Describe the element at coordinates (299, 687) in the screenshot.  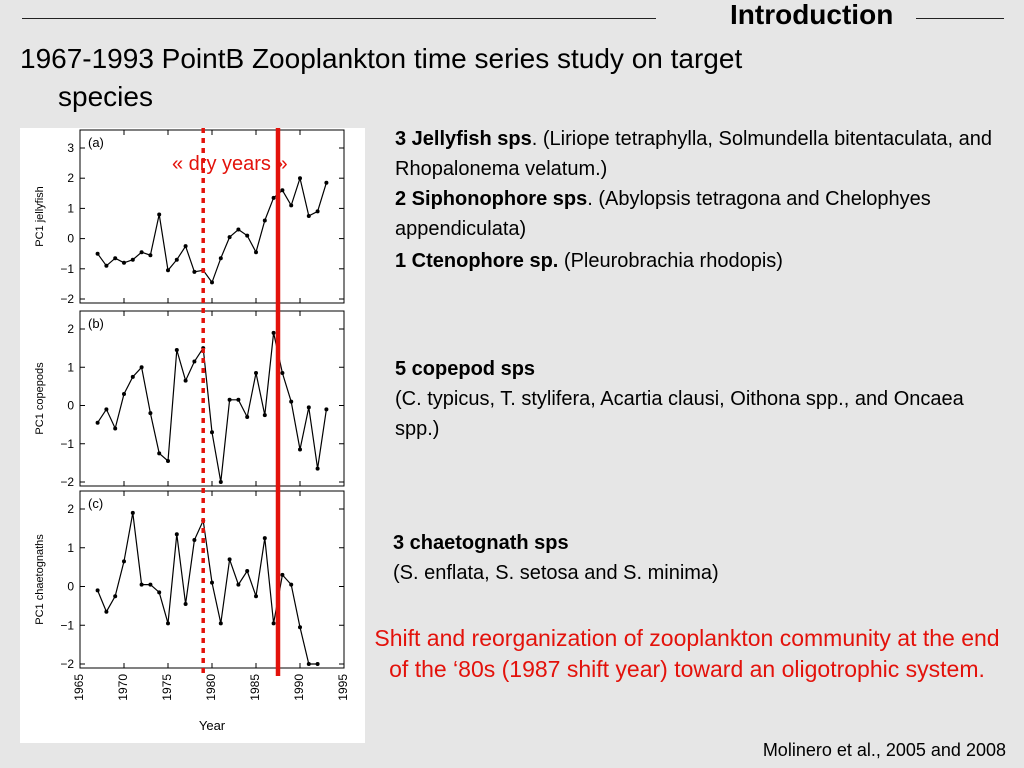
I see `x-tick-label: 1990` at that location.